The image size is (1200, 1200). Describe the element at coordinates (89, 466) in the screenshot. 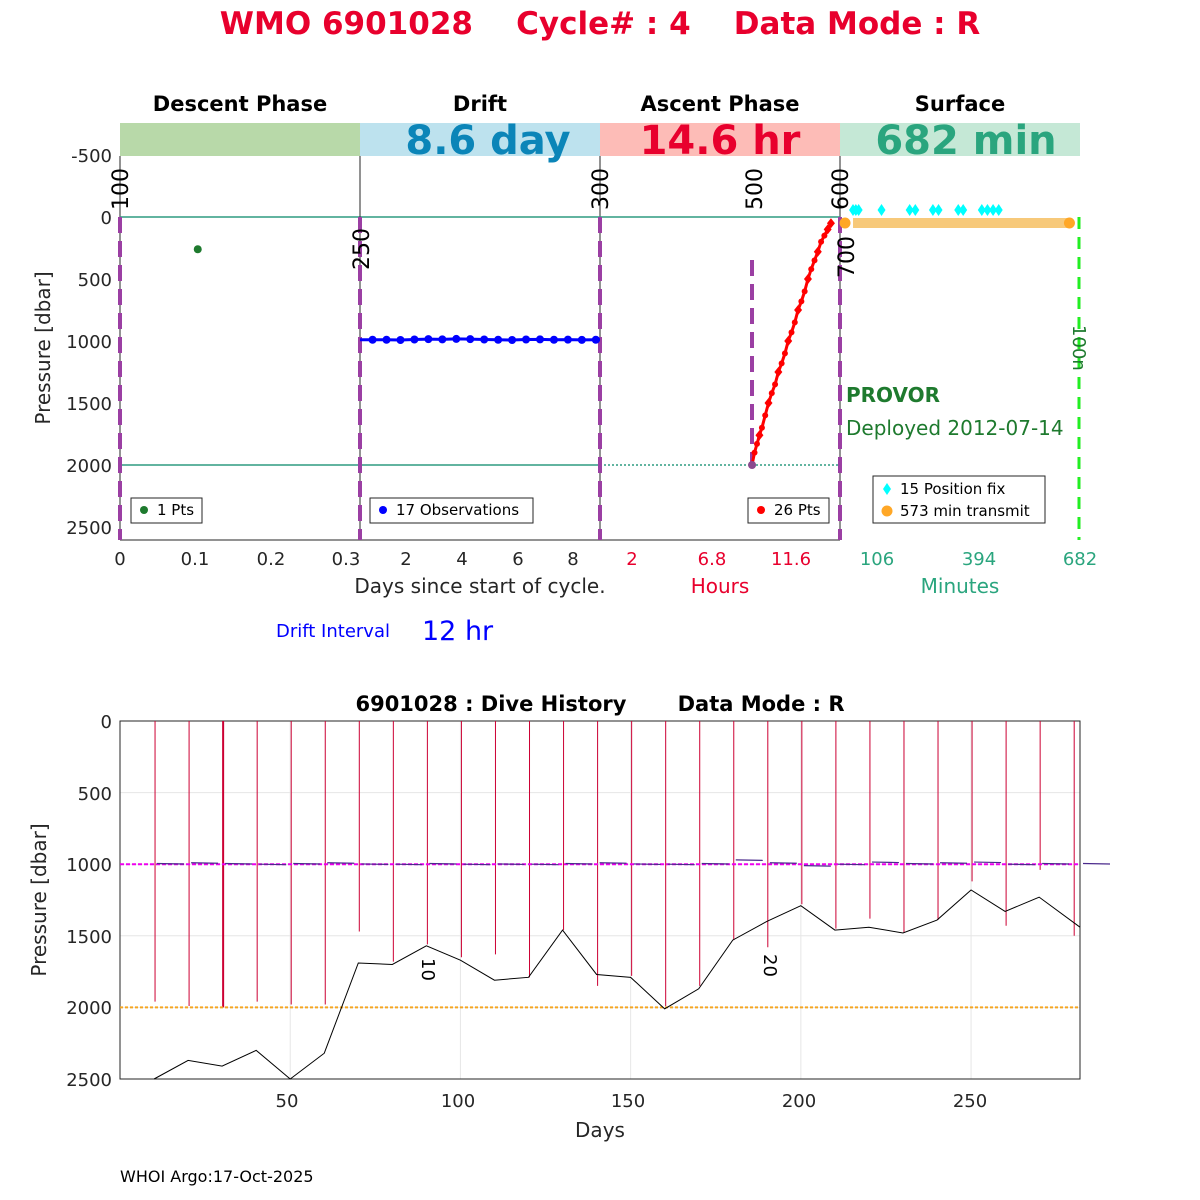

I see `y-tick: 2000` at that location.